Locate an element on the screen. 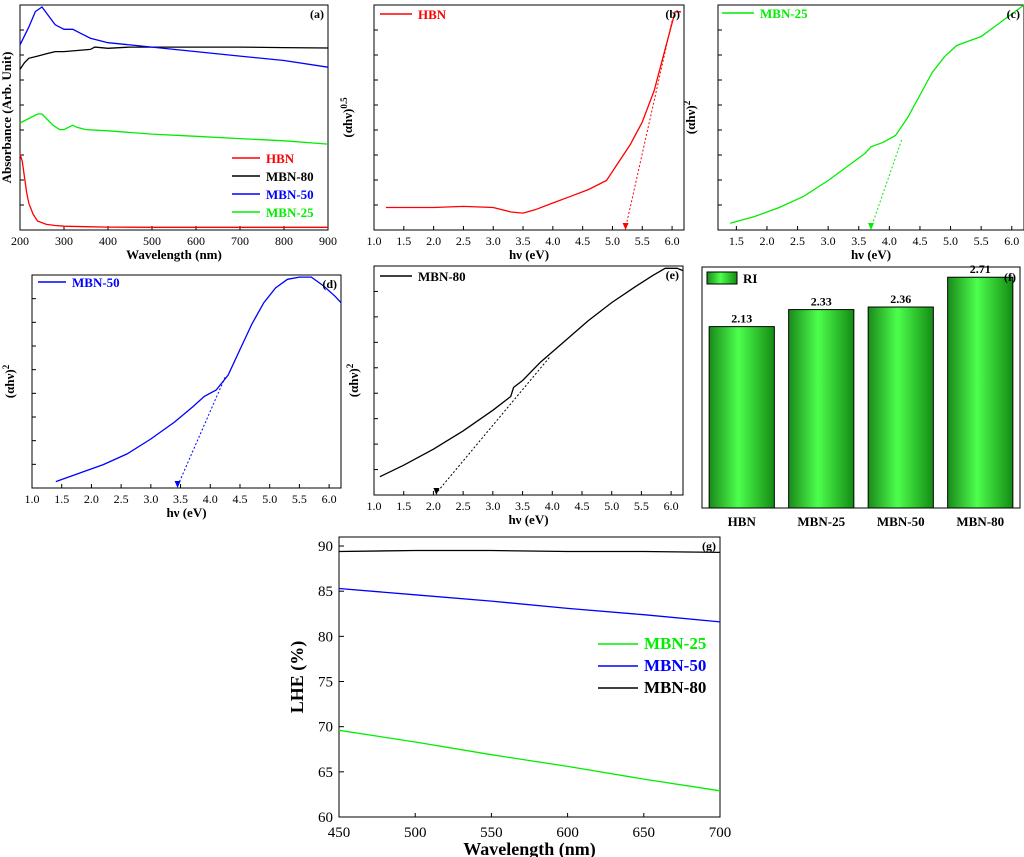  y-tick-label: 65 is located at coordinates (325, 773).